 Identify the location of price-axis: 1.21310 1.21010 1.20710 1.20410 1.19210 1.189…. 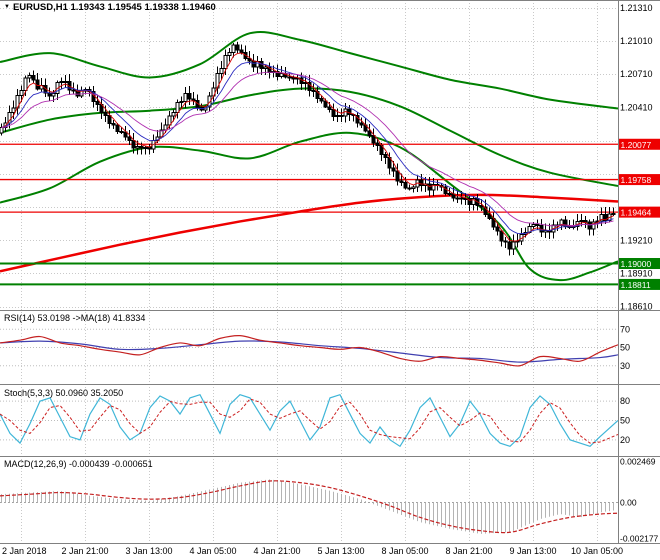
(639, 273).